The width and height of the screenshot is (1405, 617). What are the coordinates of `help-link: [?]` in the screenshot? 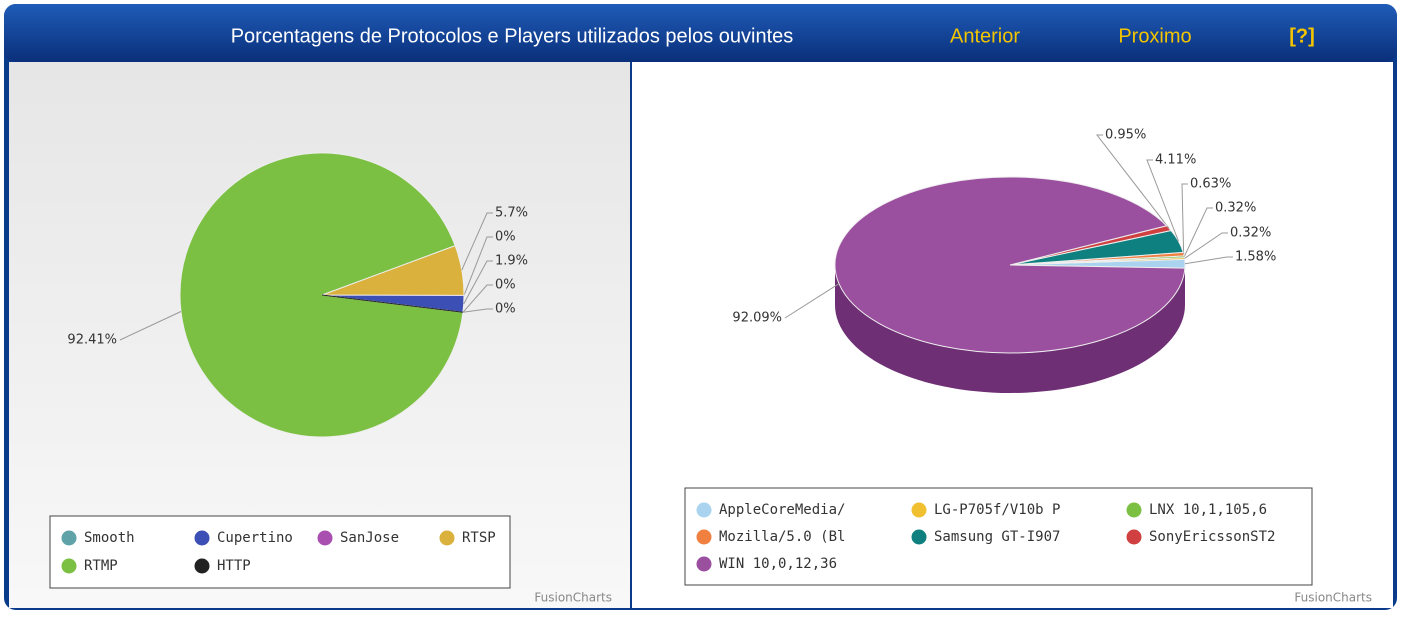 It's located at (1302, 36).